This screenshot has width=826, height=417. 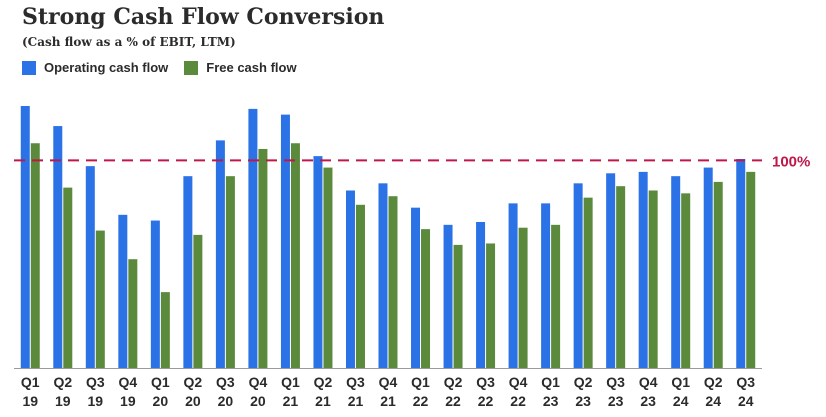 What do you see at coordinates (791, 161) in the screenshot?
I see `reference-line-label: 100%` at bounding box center [791, 161].